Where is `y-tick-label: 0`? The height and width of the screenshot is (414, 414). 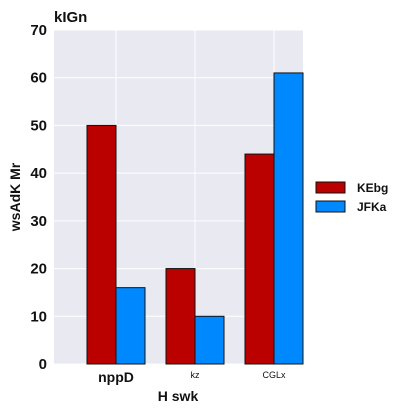 y-tick-label: 0 is located at coordinates (43, 364).